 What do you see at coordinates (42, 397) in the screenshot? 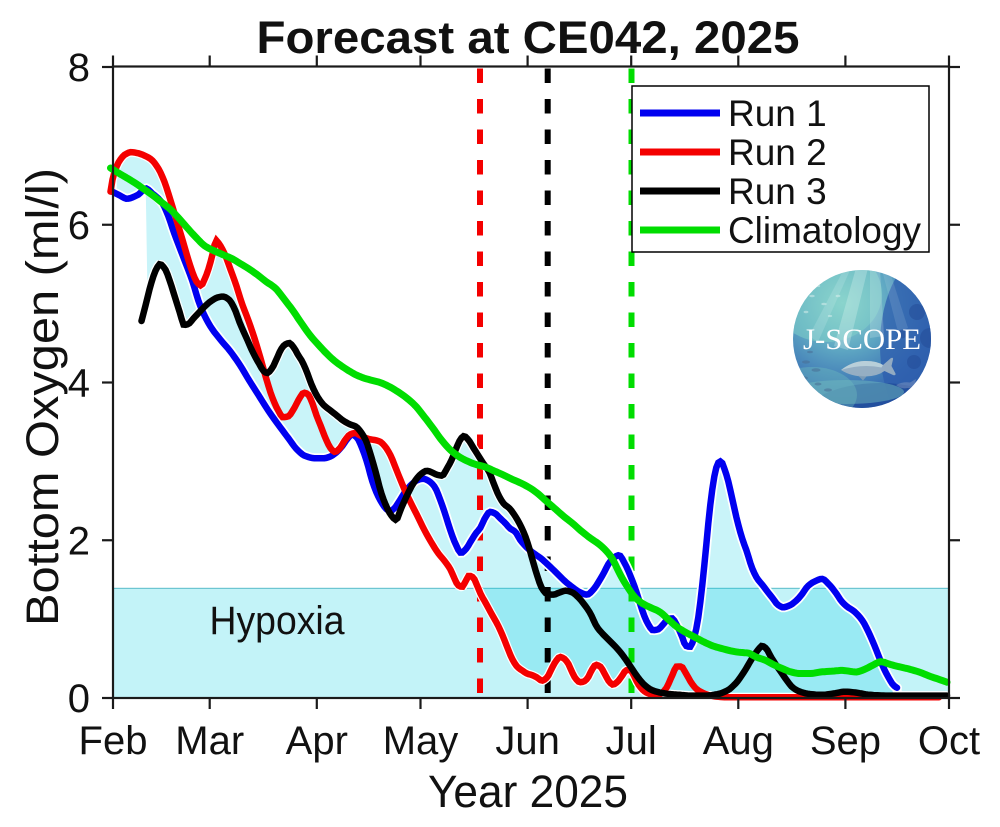
I see `svg-text: Bottom Oxygen (ml/l)` at bounding box center [42, 397].